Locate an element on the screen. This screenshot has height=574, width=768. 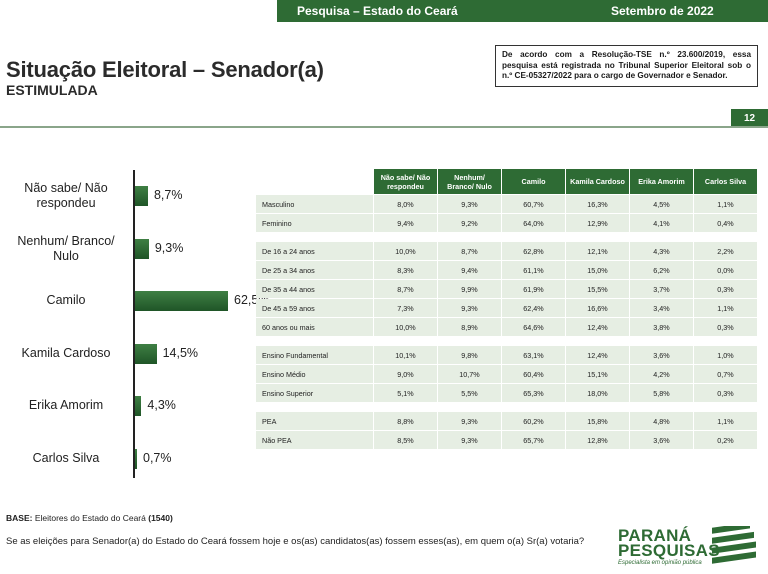
table-row-label: Ensino Fundamental is located at coordinates (314, 355).